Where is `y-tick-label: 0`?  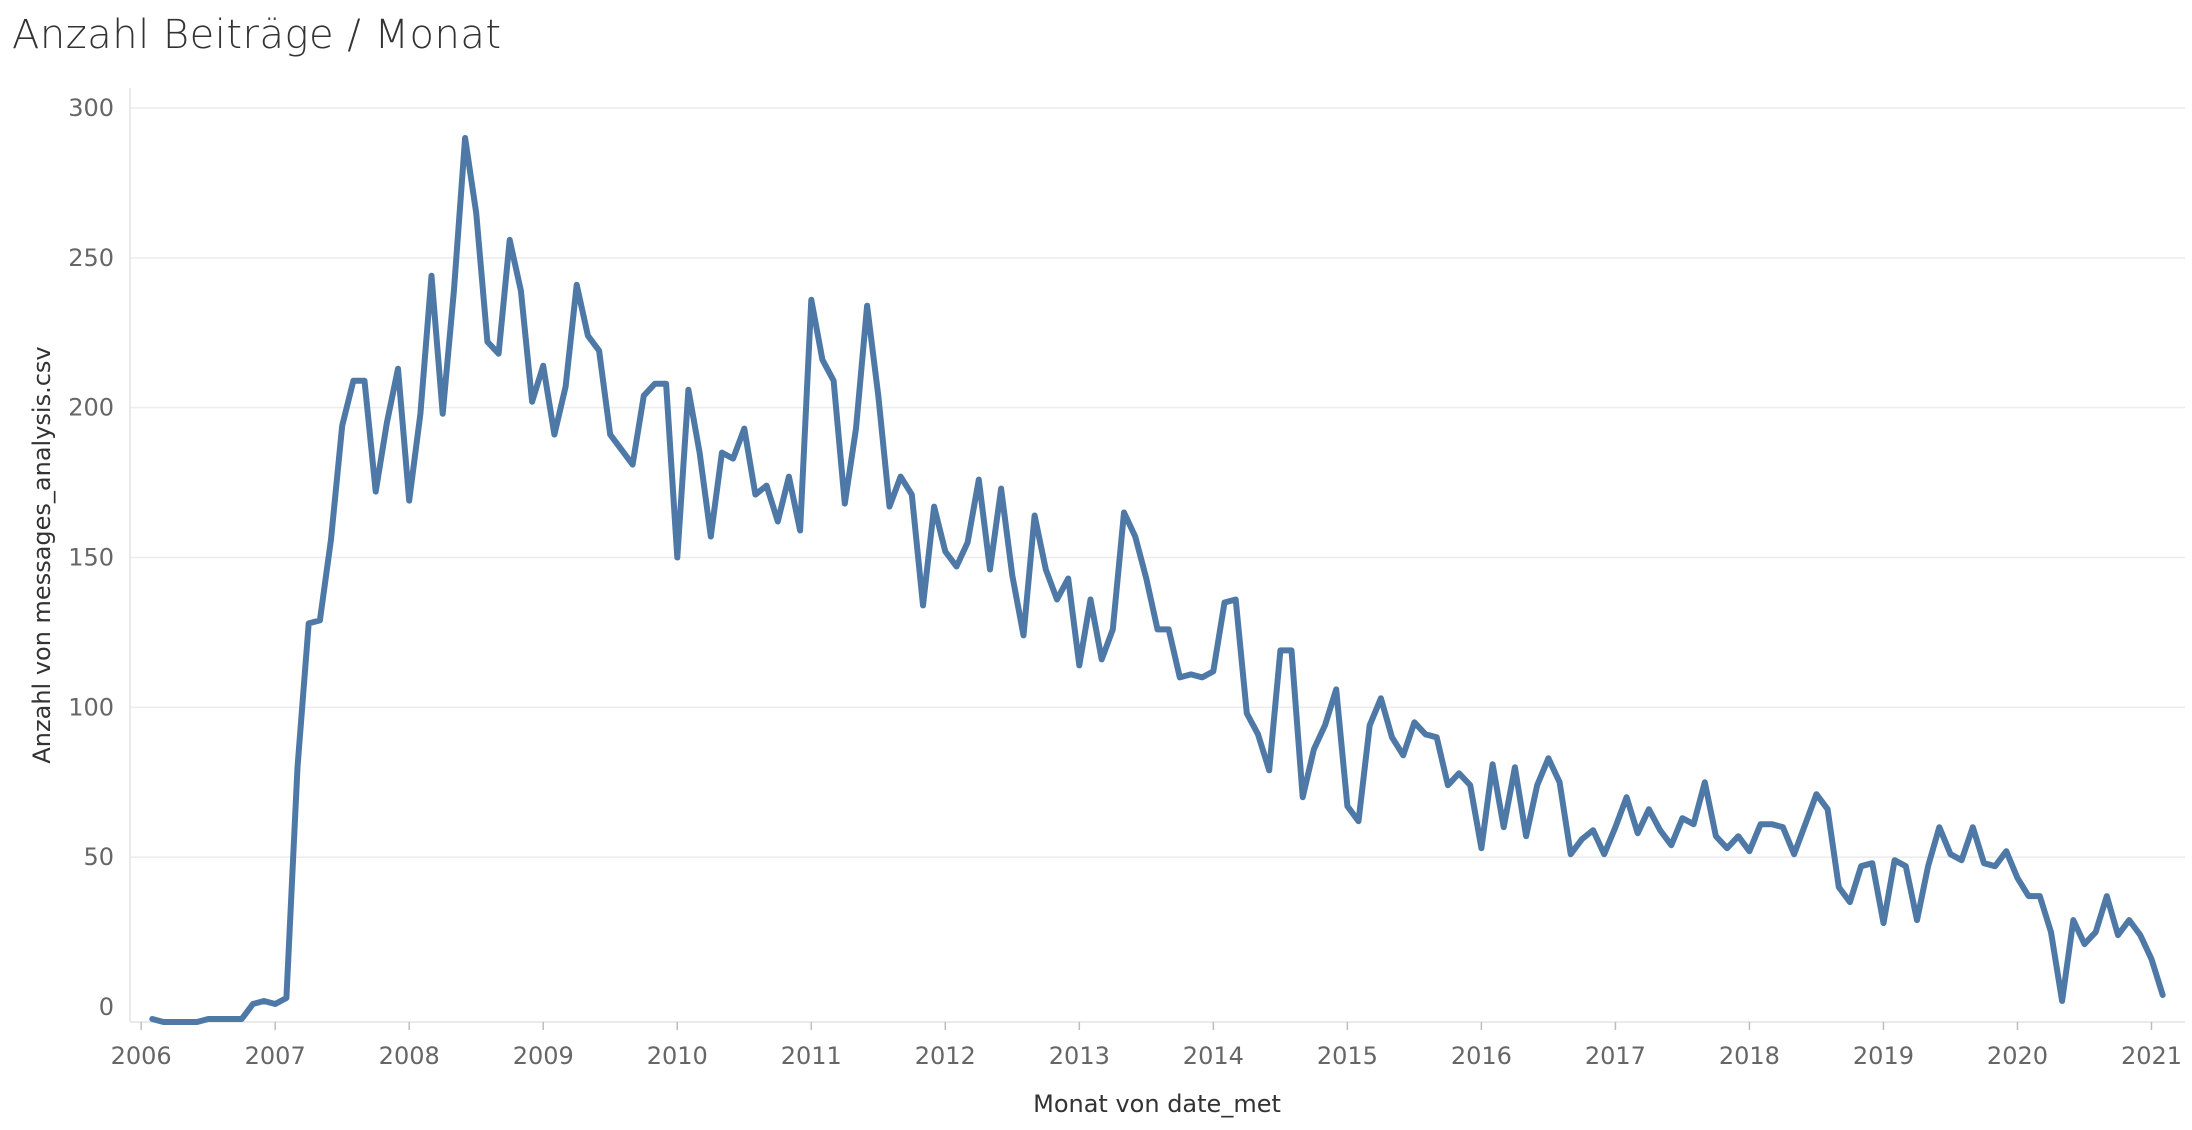 y-tick-label: 0 is located at coordinates (106, 1007).